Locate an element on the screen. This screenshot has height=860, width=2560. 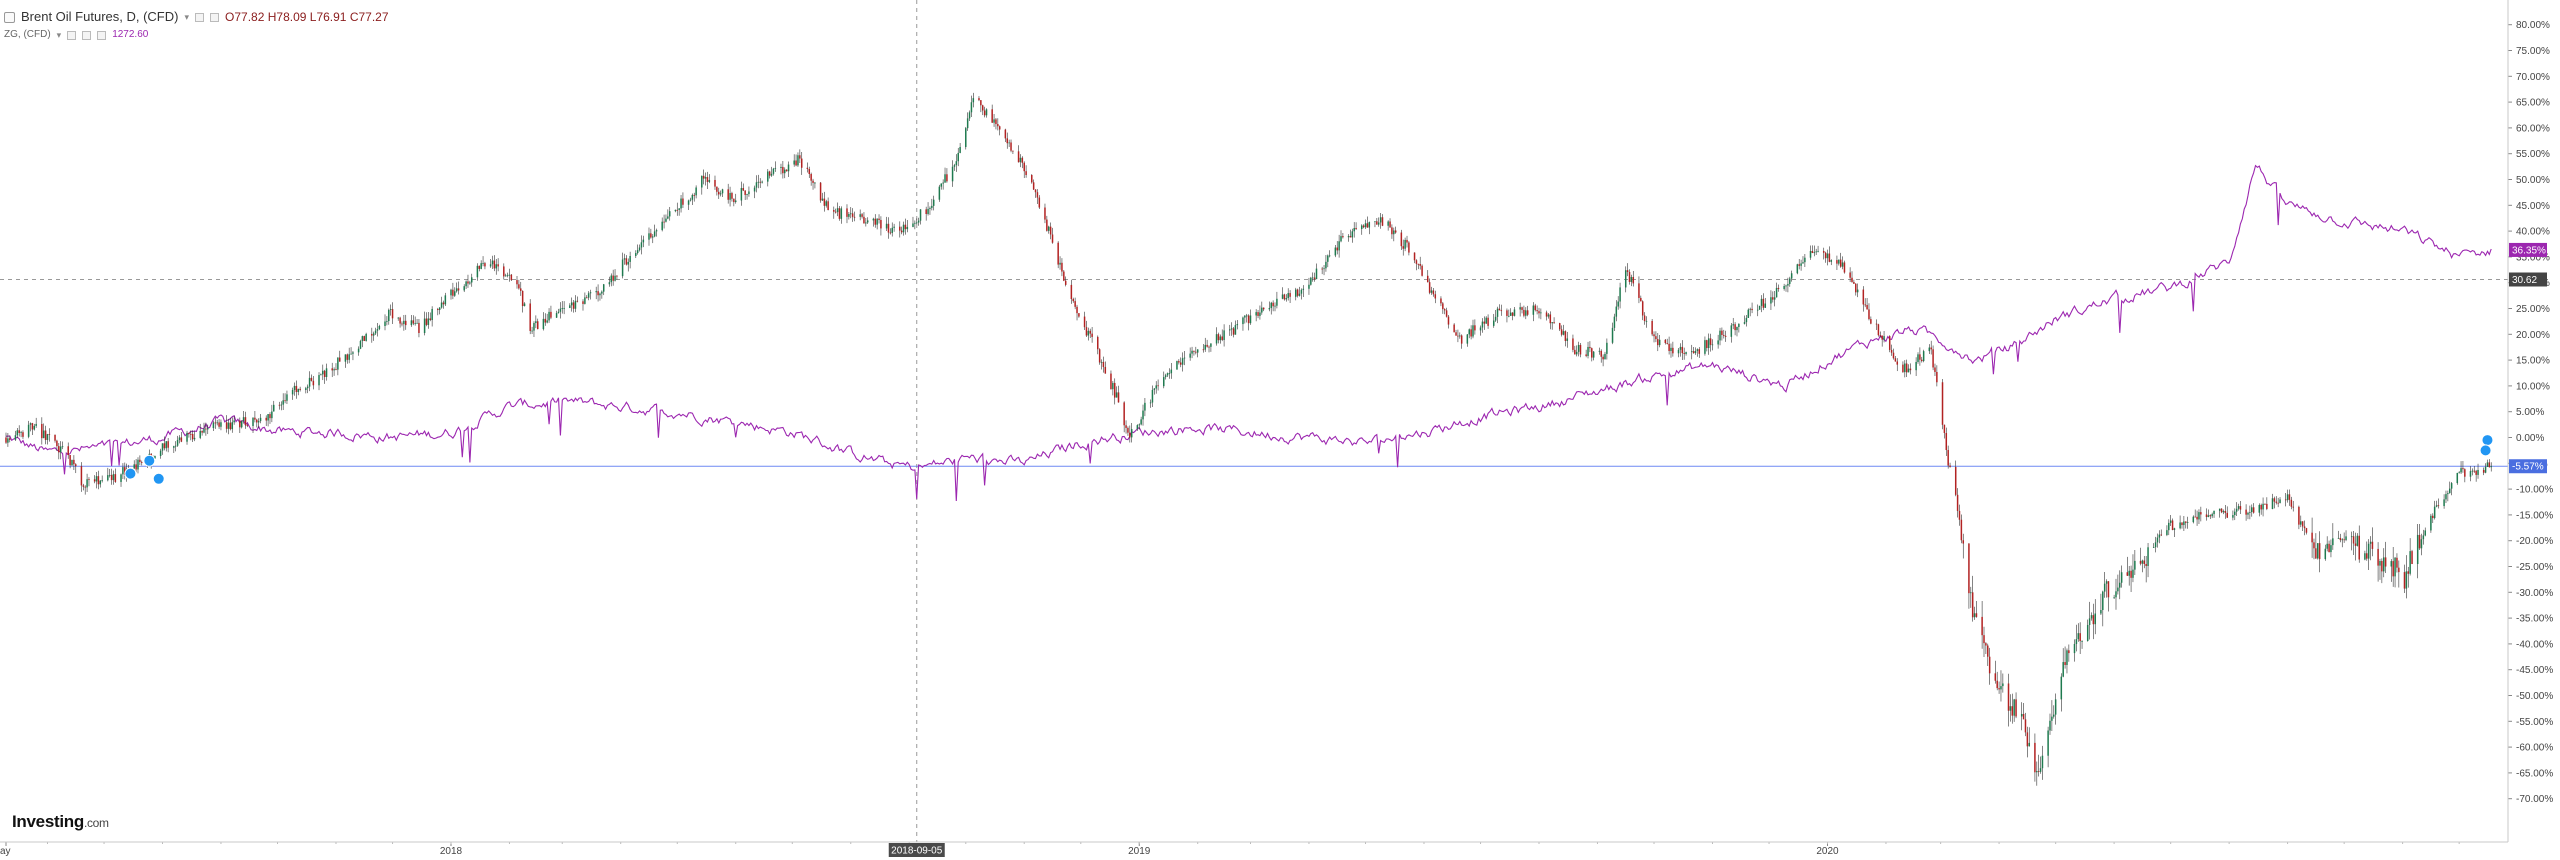
overlay-value-badge-text: 36.35% is located at coordinates (2529, 250).